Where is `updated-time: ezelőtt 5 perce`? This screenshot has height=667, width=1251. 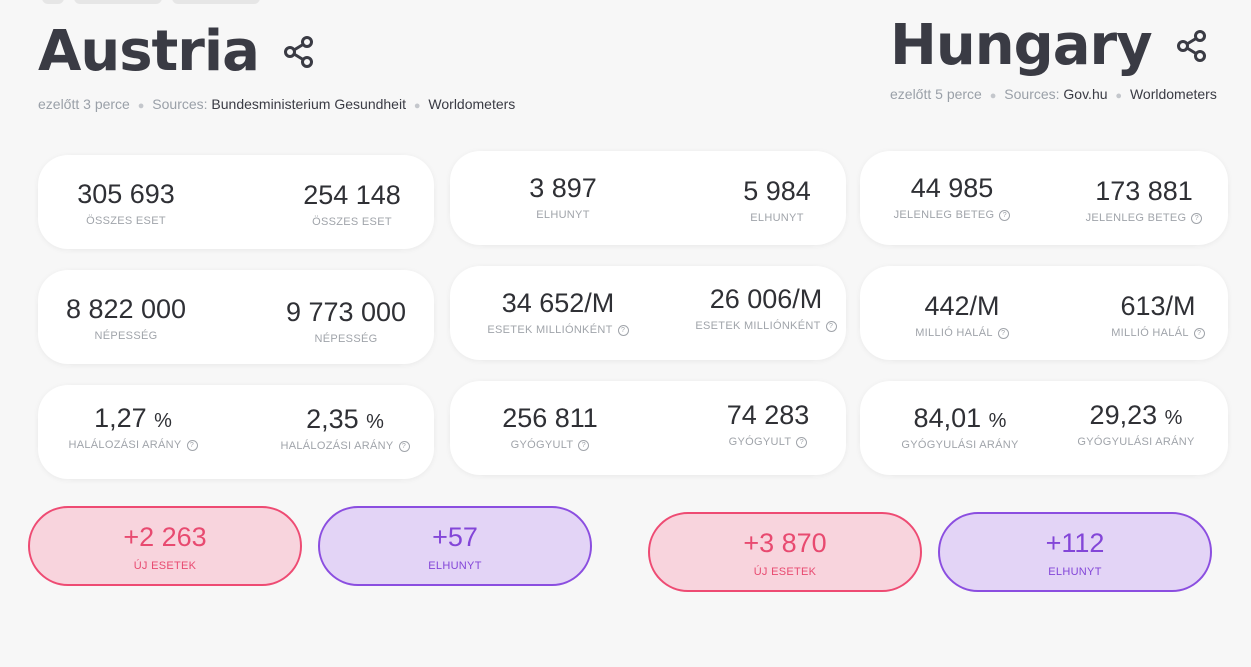
updated-time: ezelőtt 5 perce is located at coordinates (936, 94).